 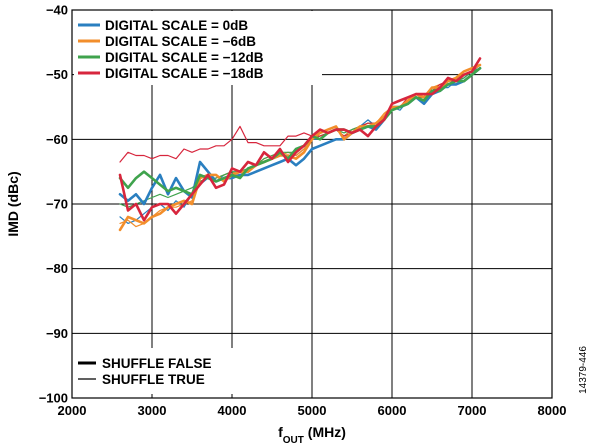 I want to click on x-axis-label-sub: OUT, so click(x=293, y=440).